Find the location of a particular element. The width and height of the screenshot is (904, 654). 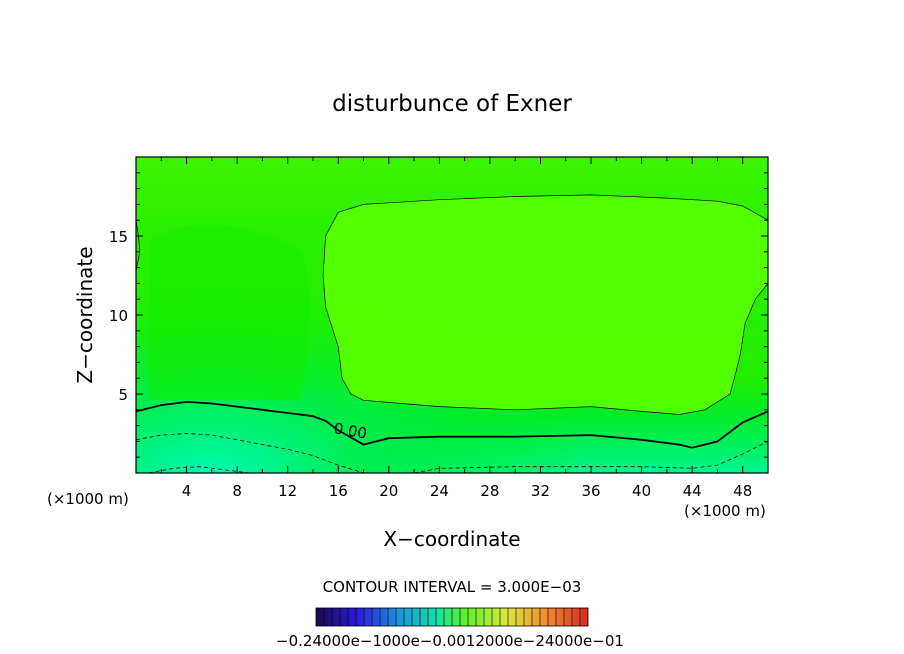

x-tick-label: 48 is located at coordinates (742, 491).